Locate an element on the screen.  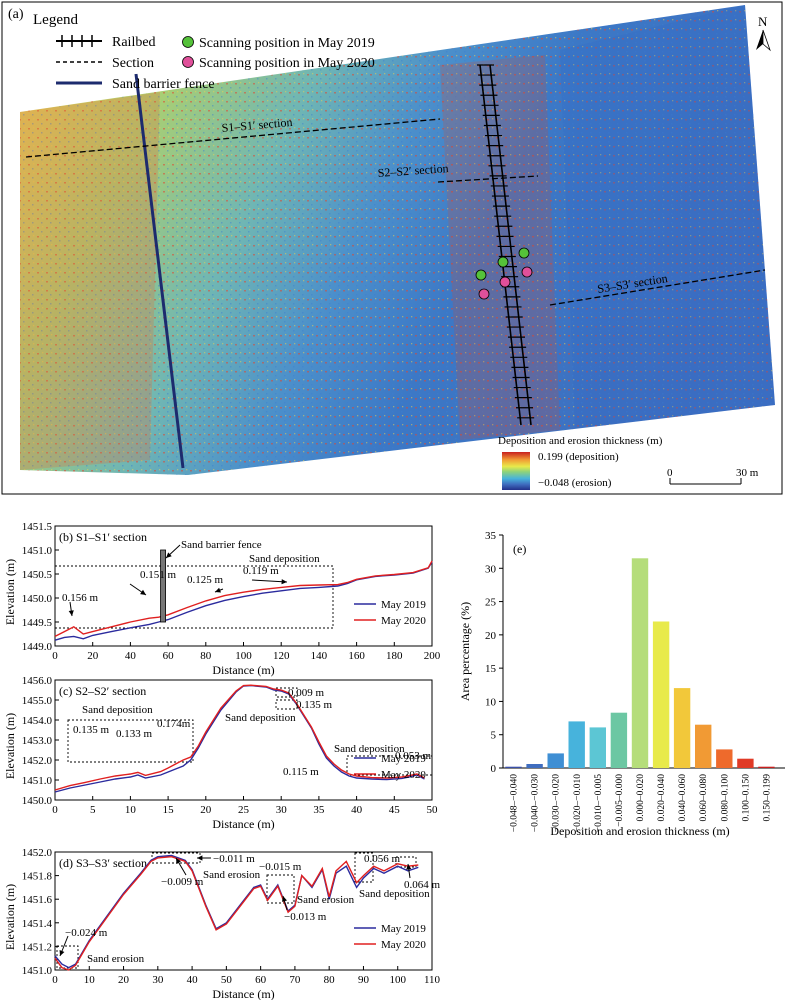
y-tick-label: 1450.0 is located at coordinates (37, 599).